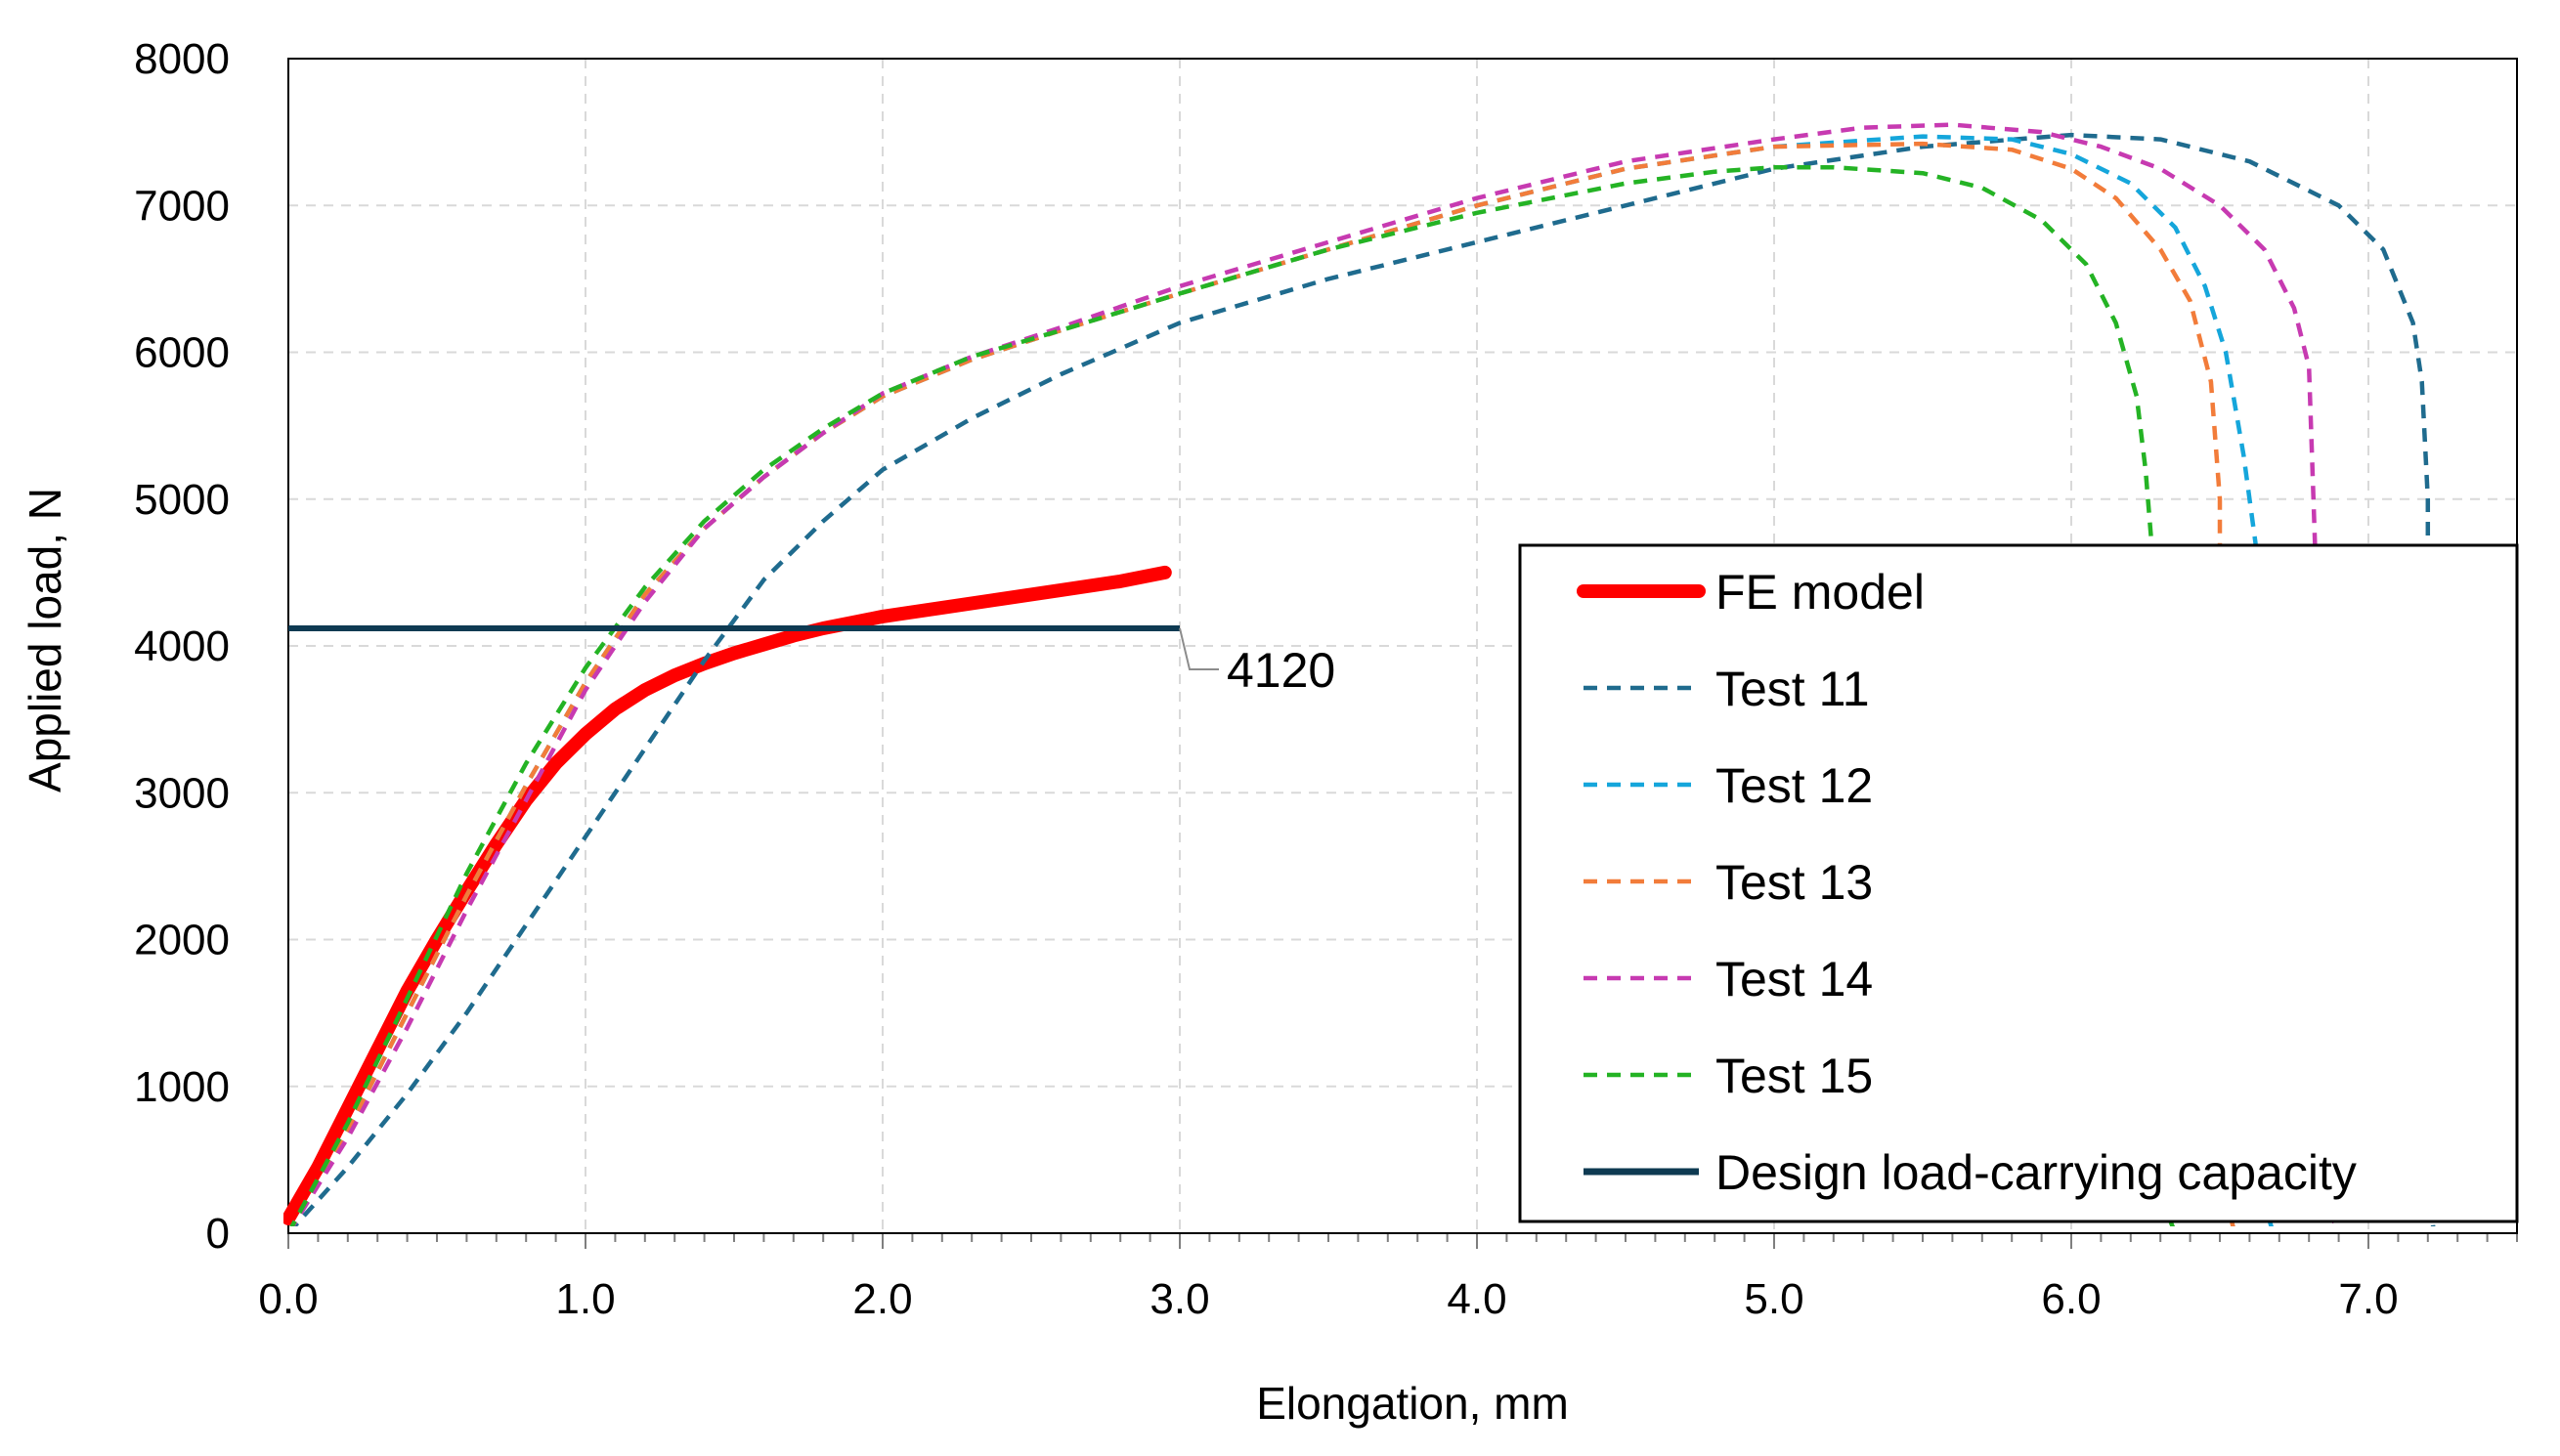  What do you see at coordinates (2071, 1299) in the screenshot?
I see `x-tick-label: 6.0` at bounding box center [2071, 1299].